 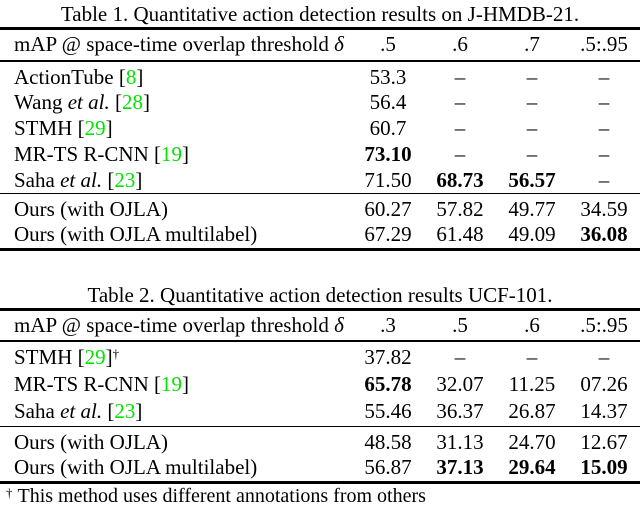 What do you see at coordinates (34, 179) in the screenshot?
I see `method-label: Saha` at bounding box center [34, 179].